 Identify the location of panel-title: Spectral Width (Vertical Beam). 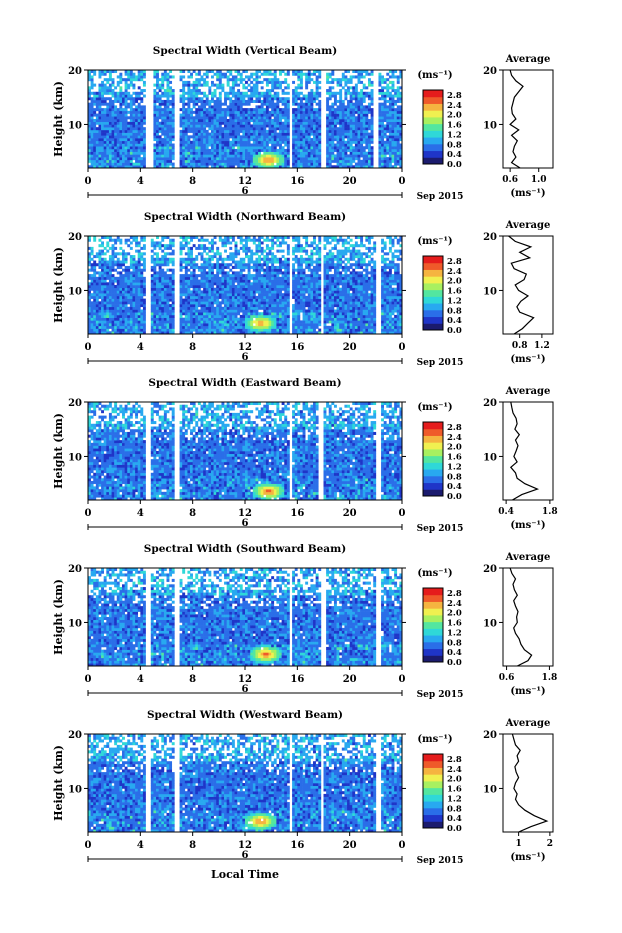
(245, 51).